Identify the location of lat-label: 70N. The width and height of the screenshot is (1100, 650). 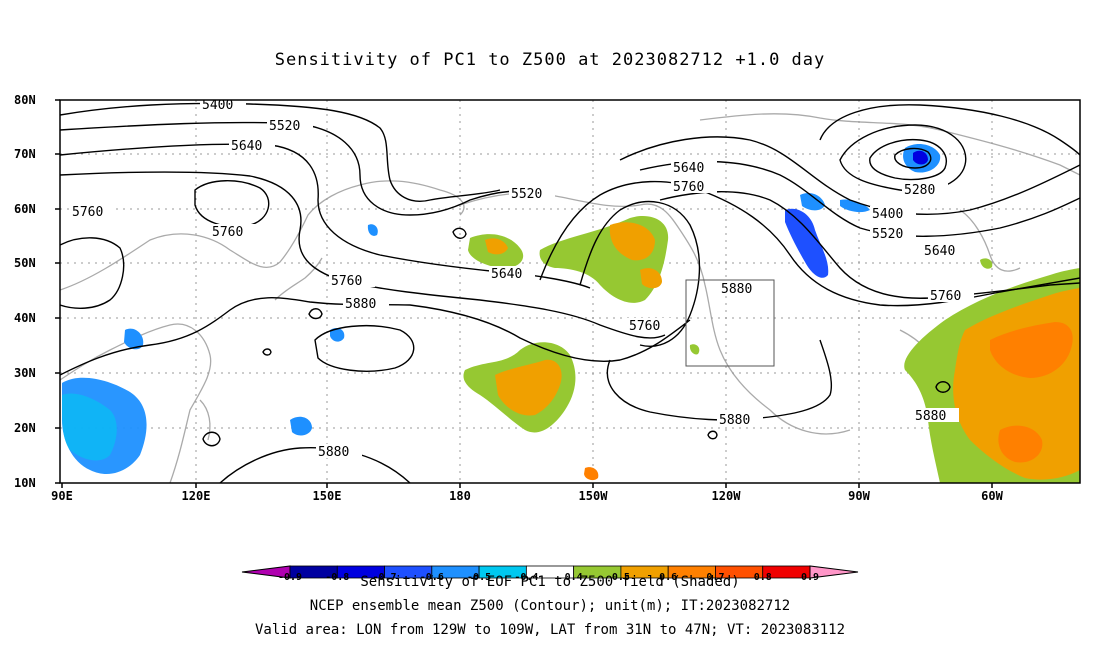
(25, 154).